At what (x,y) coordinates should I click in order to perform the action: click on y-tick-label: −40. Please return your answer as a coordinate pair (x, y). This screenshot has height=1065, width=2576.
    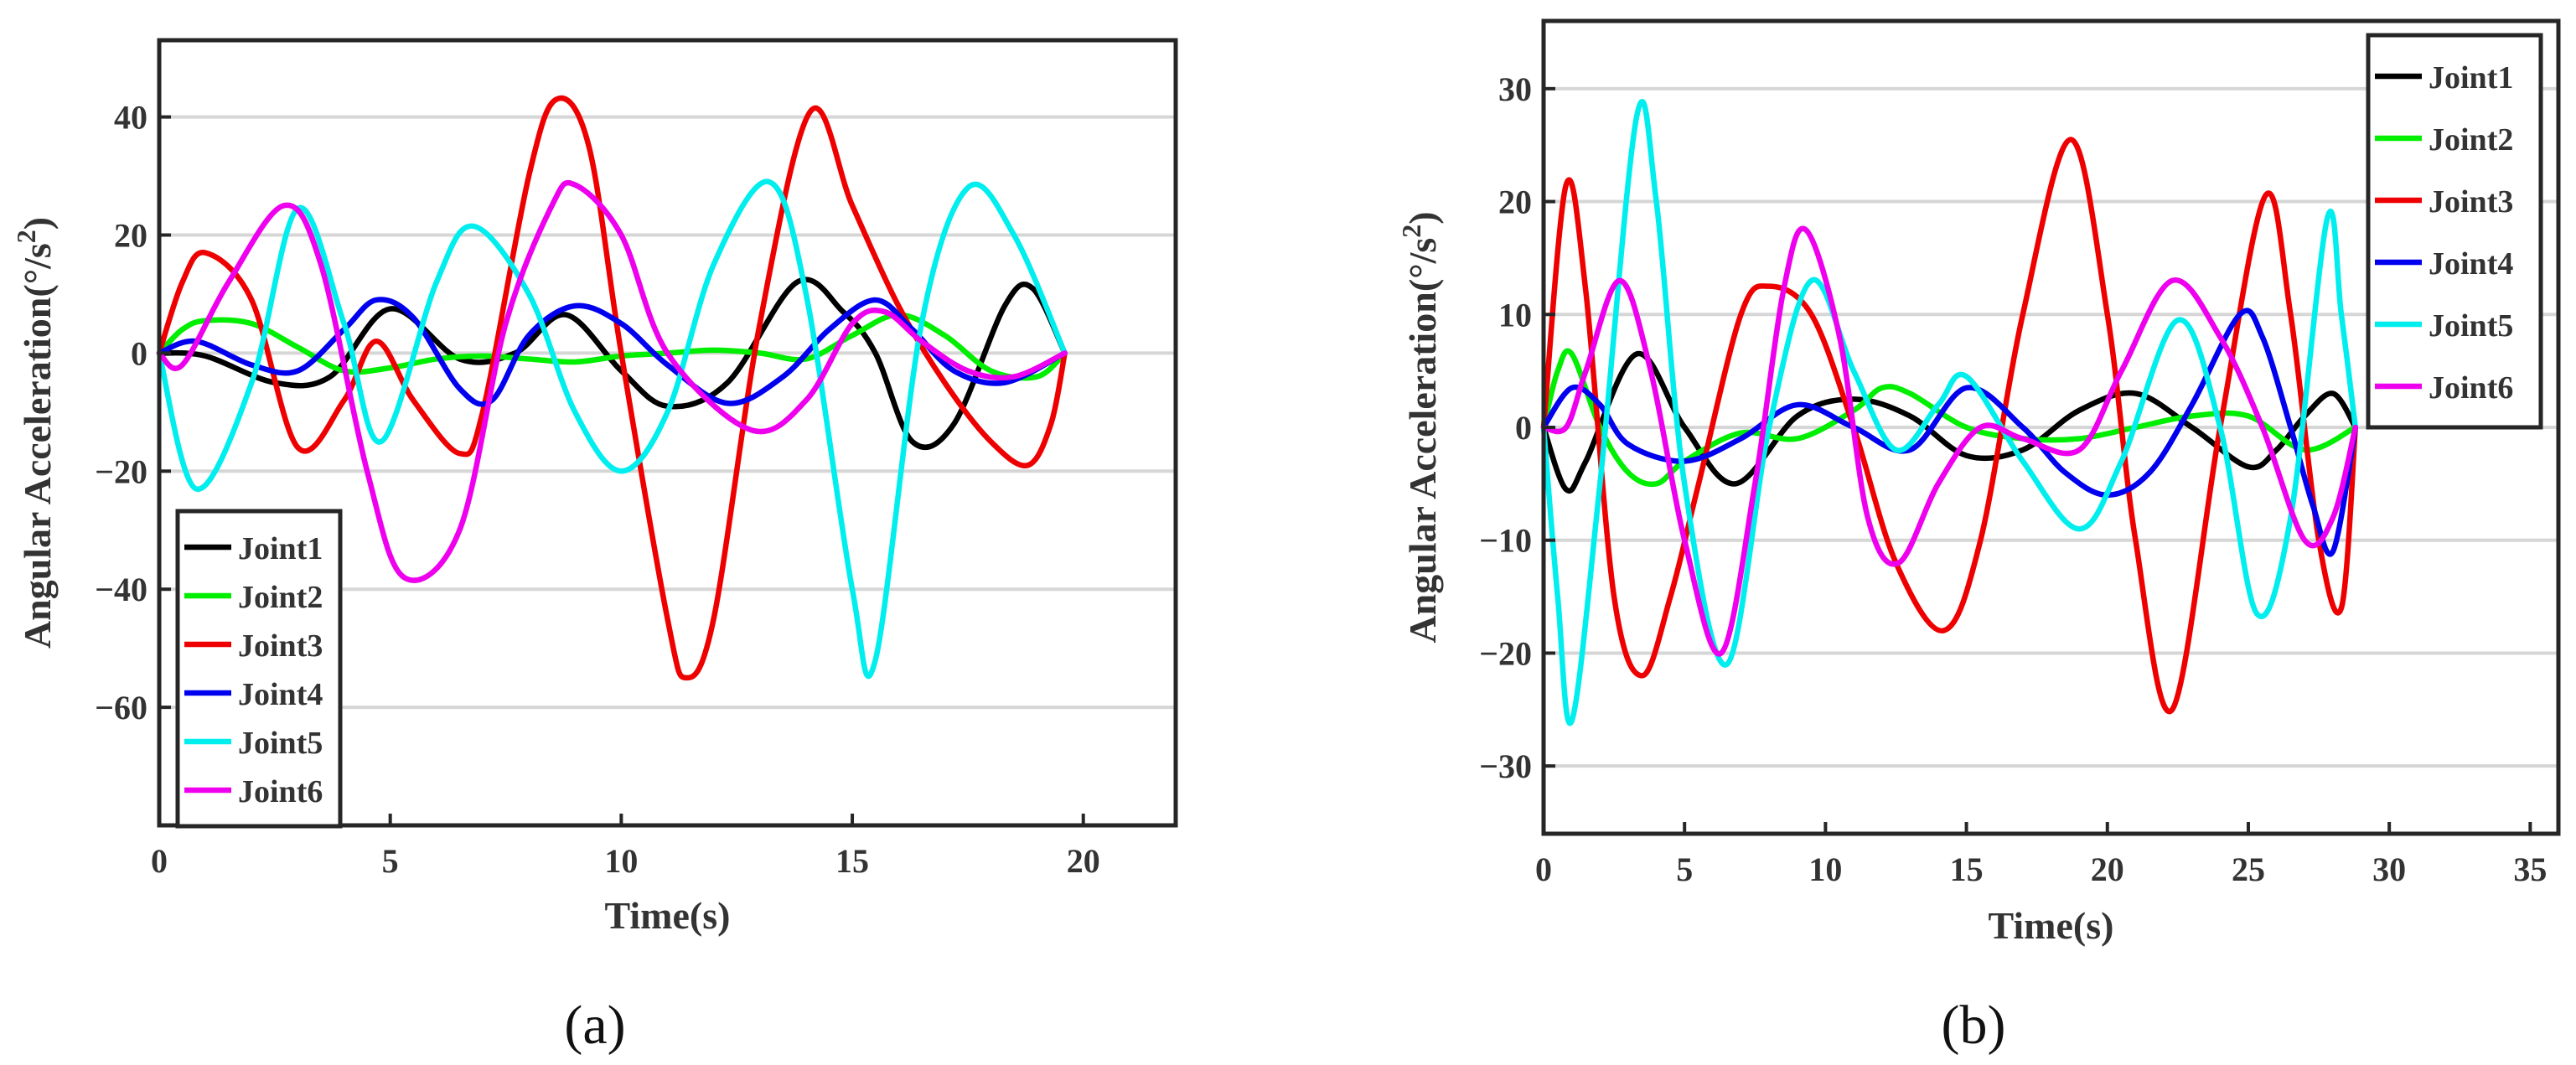
    Looking at the image, I should click on (121, 589).